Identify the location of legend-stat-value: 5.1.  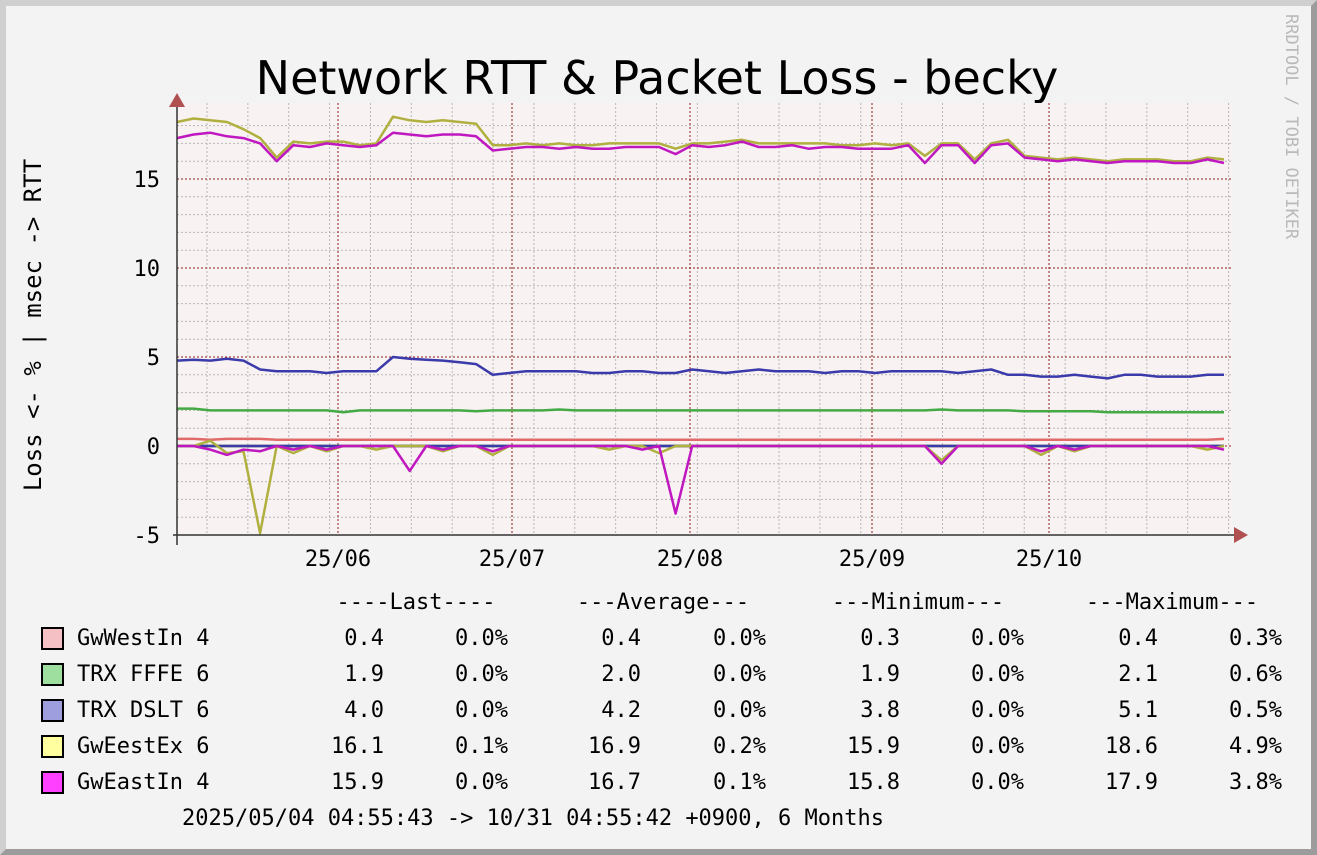
(1138, 710).